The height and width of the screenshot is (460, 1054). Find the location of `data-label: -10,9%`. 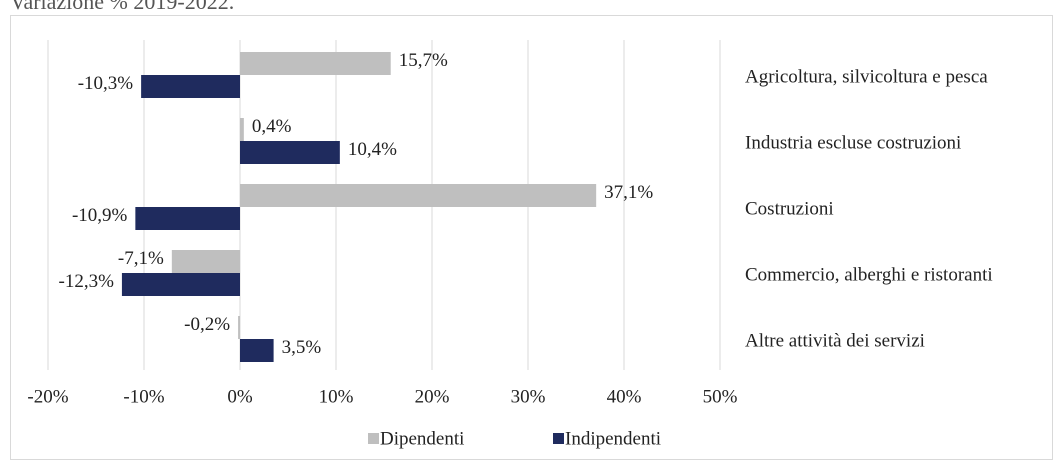

data-label: -10,9% is located at coordinates (100, 215).